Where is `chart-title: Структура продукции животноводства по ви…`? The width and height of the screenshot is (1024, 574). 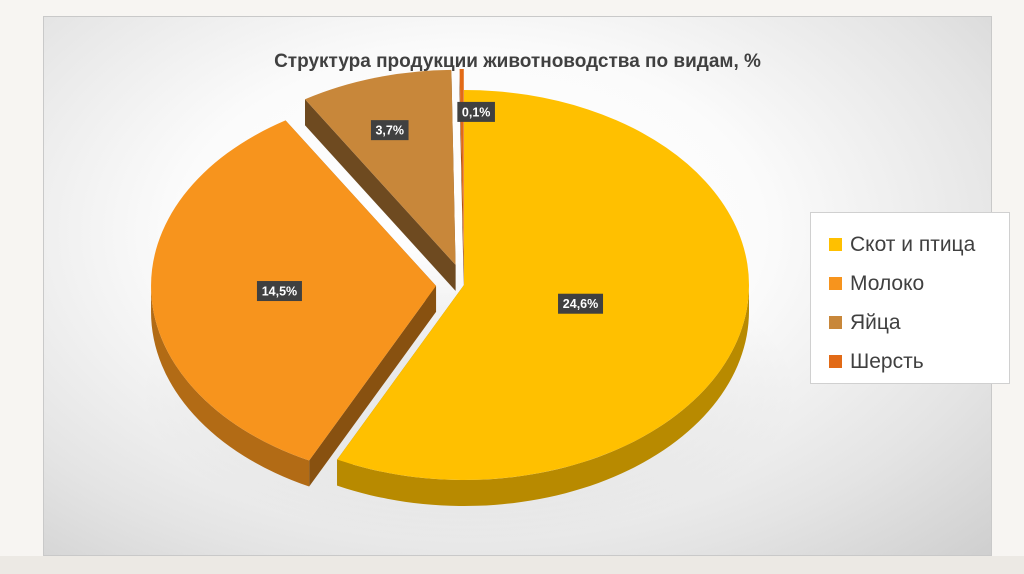 chart-title: Структура продукции животноводства по ви… is located at coordinates (517, 61).